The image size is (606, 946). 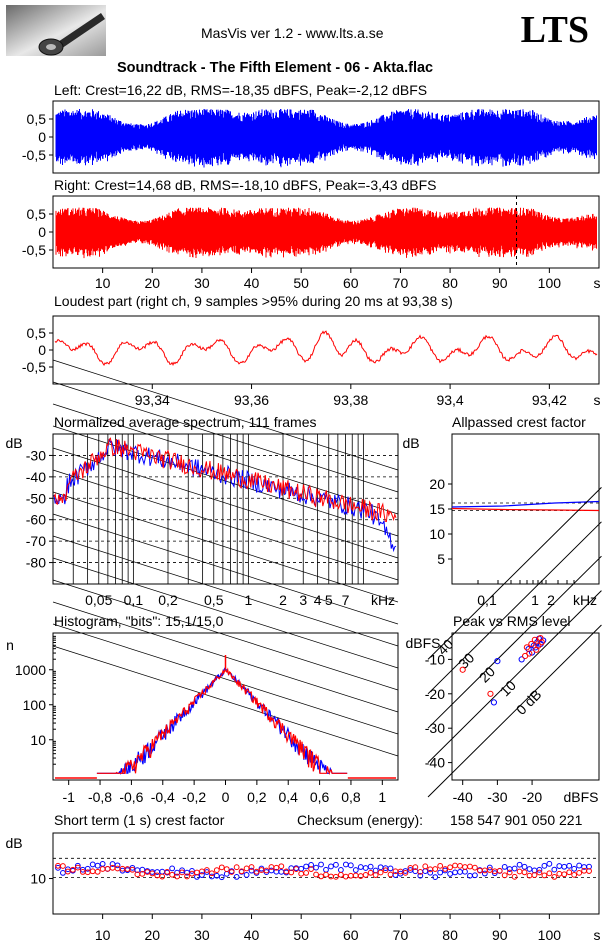 What do you see at coordinates (450, 935) in the screenshot?
I see `shortterm-x-label: 80` at bounding box center [450, 935].